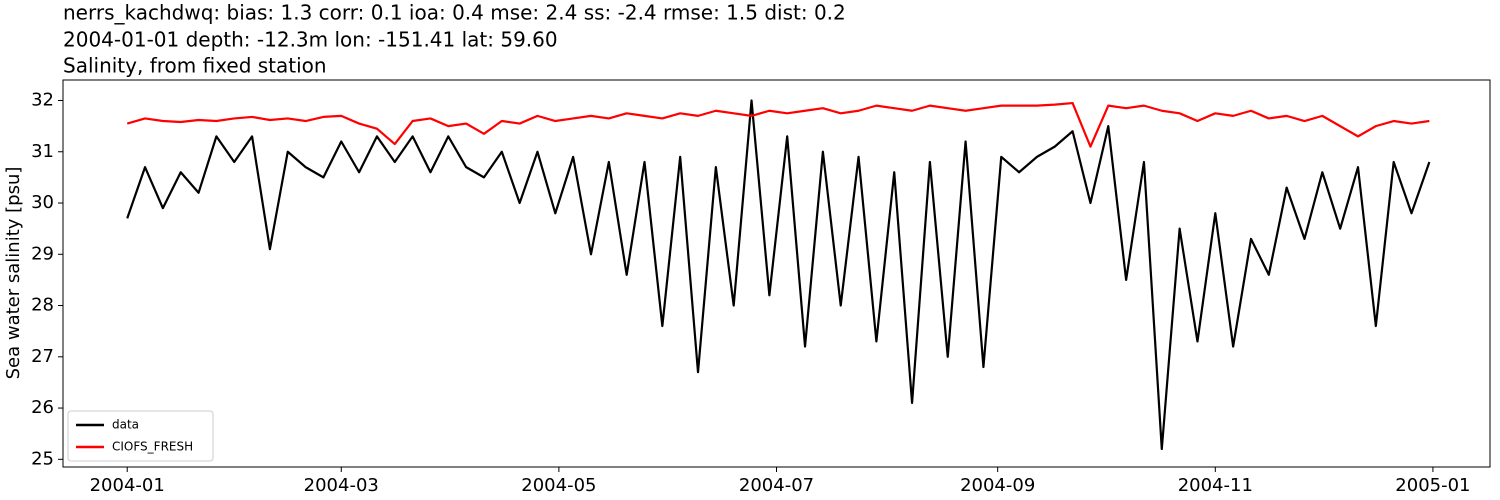 The image size is (1500, 500). Describe the element at coordinates (778, 124) in the screenshot. I see `series-line` at that location.